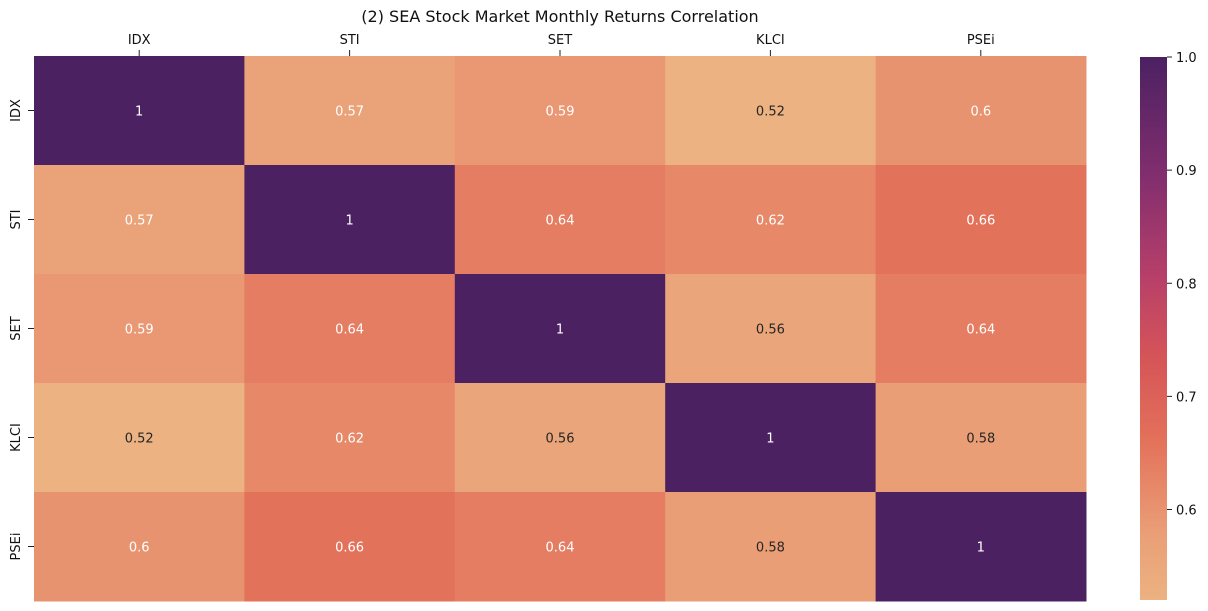 The width and height of the screenshot is (1208, 611). Describe the element at coordinates (16, 110) in the screenshot. I see `y-tick-label-idx: IDX` at that location.